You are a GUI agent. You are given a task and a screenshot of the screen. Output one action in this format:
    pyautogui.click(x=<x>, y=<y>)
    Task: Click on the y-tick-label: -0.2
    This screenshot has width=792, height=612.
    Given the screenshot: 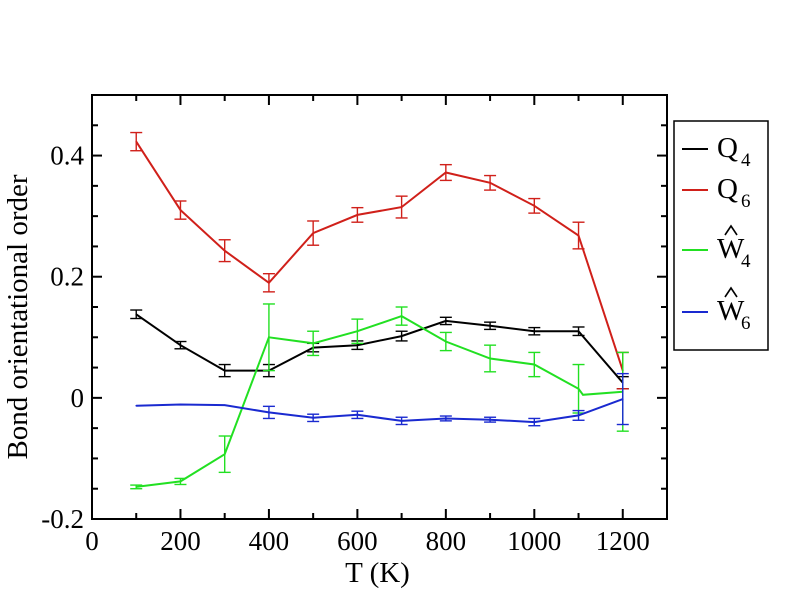 What is the action you would take?
    pyautogui.click(x=62, y=519)
    